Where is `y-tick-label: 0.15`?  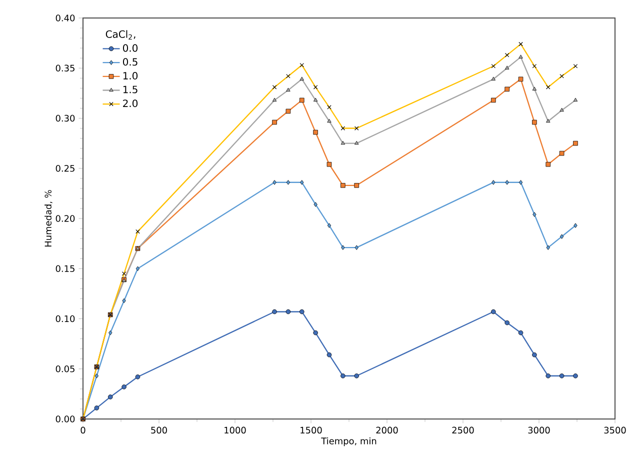
y-tick-label: 0.15 is located at coordinates (65, 268).